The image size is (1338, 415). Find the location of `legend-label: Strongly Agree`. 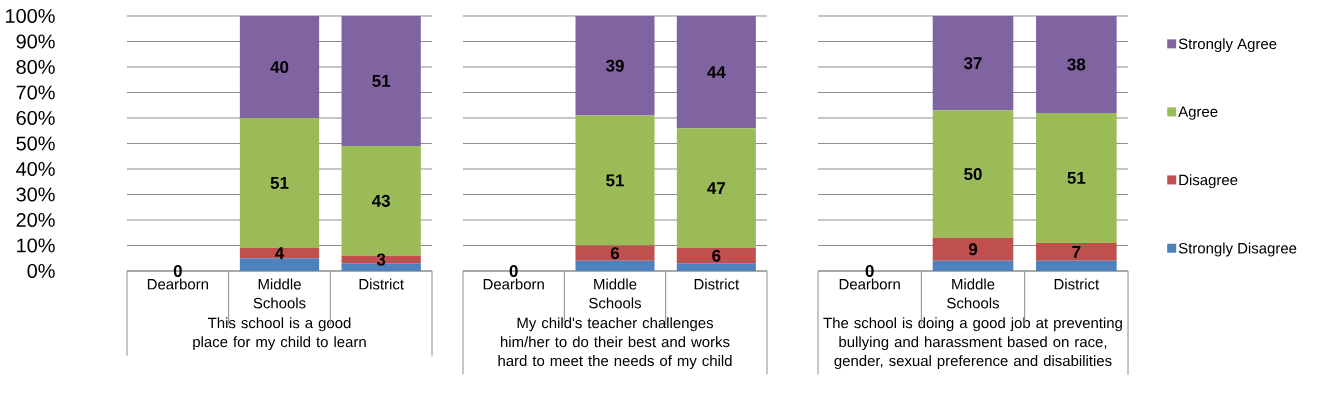

legend-label: Strongly Agree is located at coordinates (1227, 45).